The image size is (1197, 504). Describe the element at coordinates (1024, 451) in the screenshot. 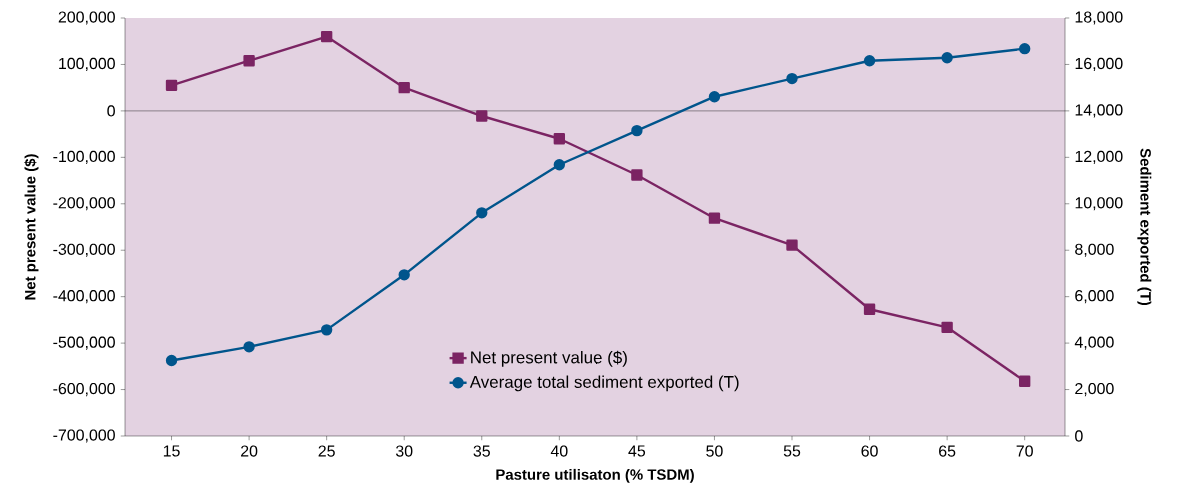

I see `x-tick-label: 70` at that location.